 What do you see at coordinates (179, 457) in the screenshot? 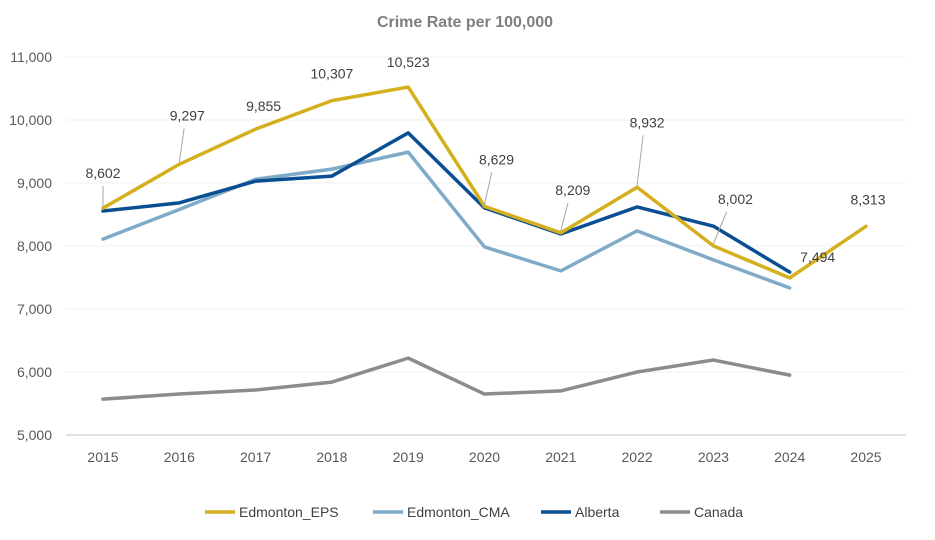
I see `x-tick-label: 2016` at bounding box center [179, 457].